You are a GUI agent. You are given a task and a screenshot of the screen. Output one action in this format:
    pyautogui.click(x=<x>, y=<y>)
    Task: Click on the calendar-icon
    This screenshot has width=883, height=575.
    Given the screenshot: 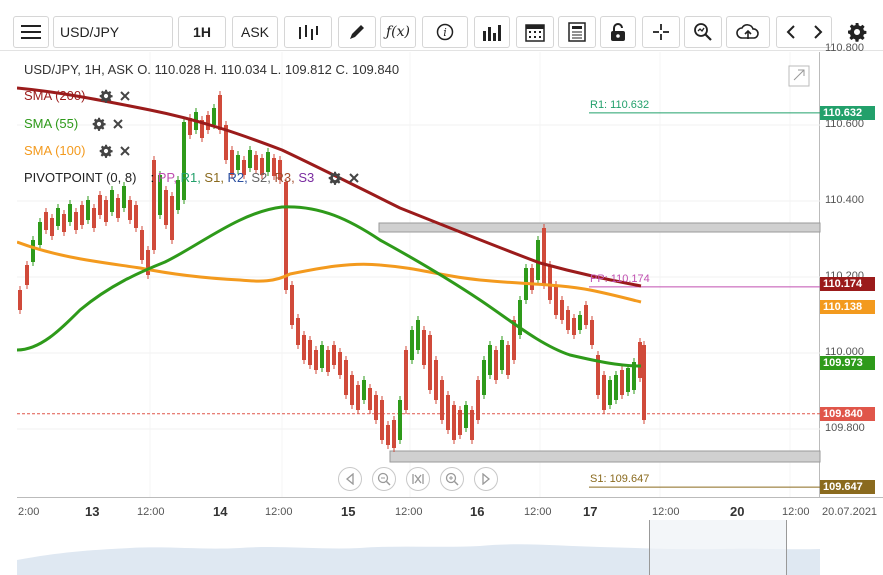 What is the action you would take?
    pyautogui.click(x=535, y=33)
    